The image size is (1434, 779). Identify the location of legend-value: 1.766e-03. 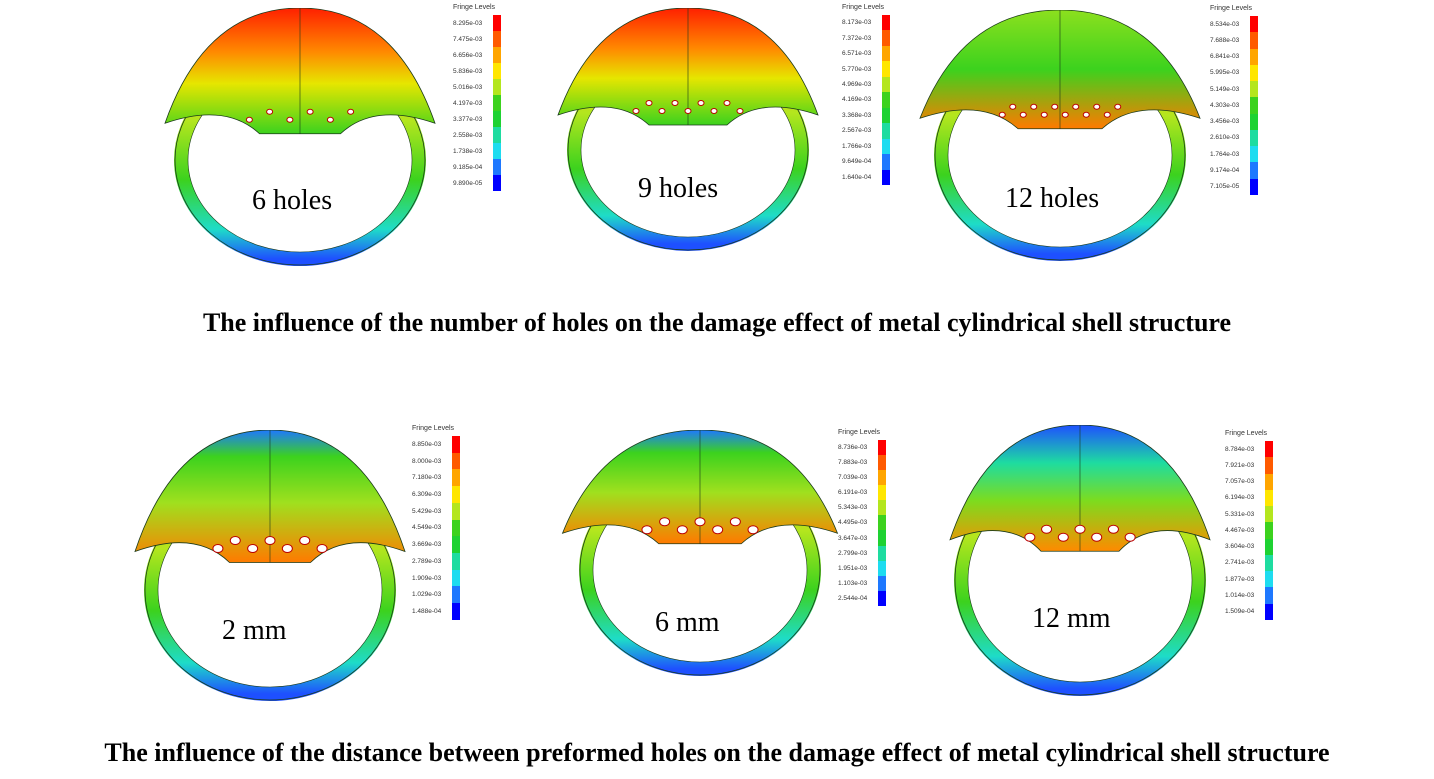
(857, 146).